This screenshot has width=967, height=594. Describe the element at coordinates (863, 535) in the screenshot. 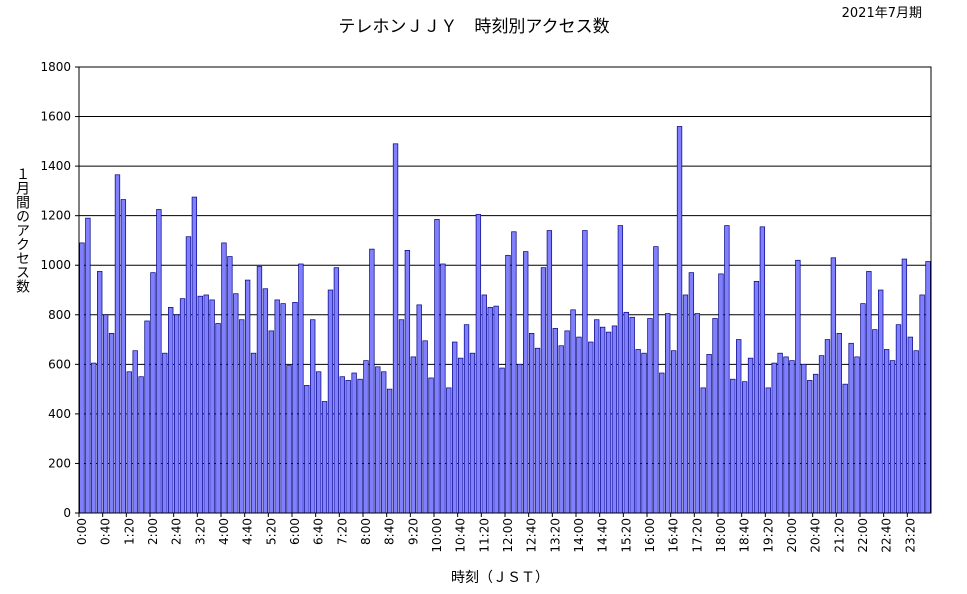

I see `x-tick-label: 22:00` at that location.